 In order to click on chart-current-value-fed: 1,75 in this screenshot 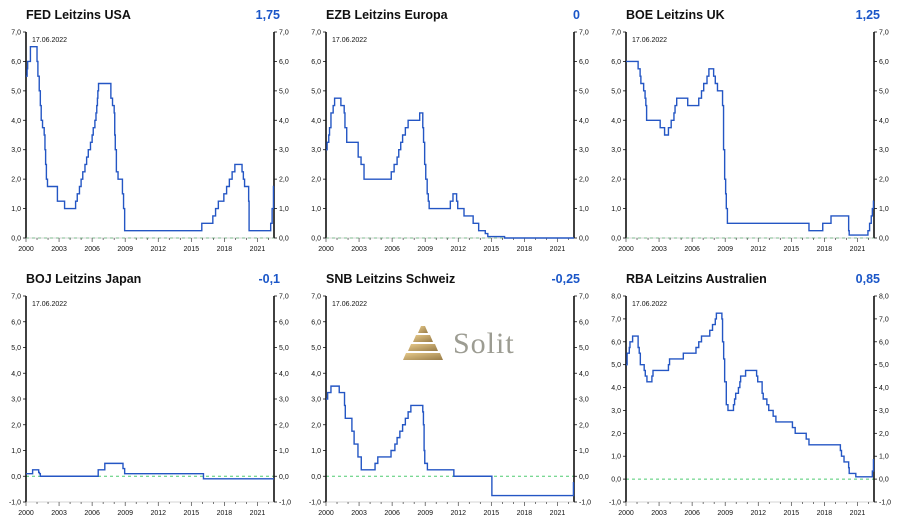, I will do `click(267, 15)`.